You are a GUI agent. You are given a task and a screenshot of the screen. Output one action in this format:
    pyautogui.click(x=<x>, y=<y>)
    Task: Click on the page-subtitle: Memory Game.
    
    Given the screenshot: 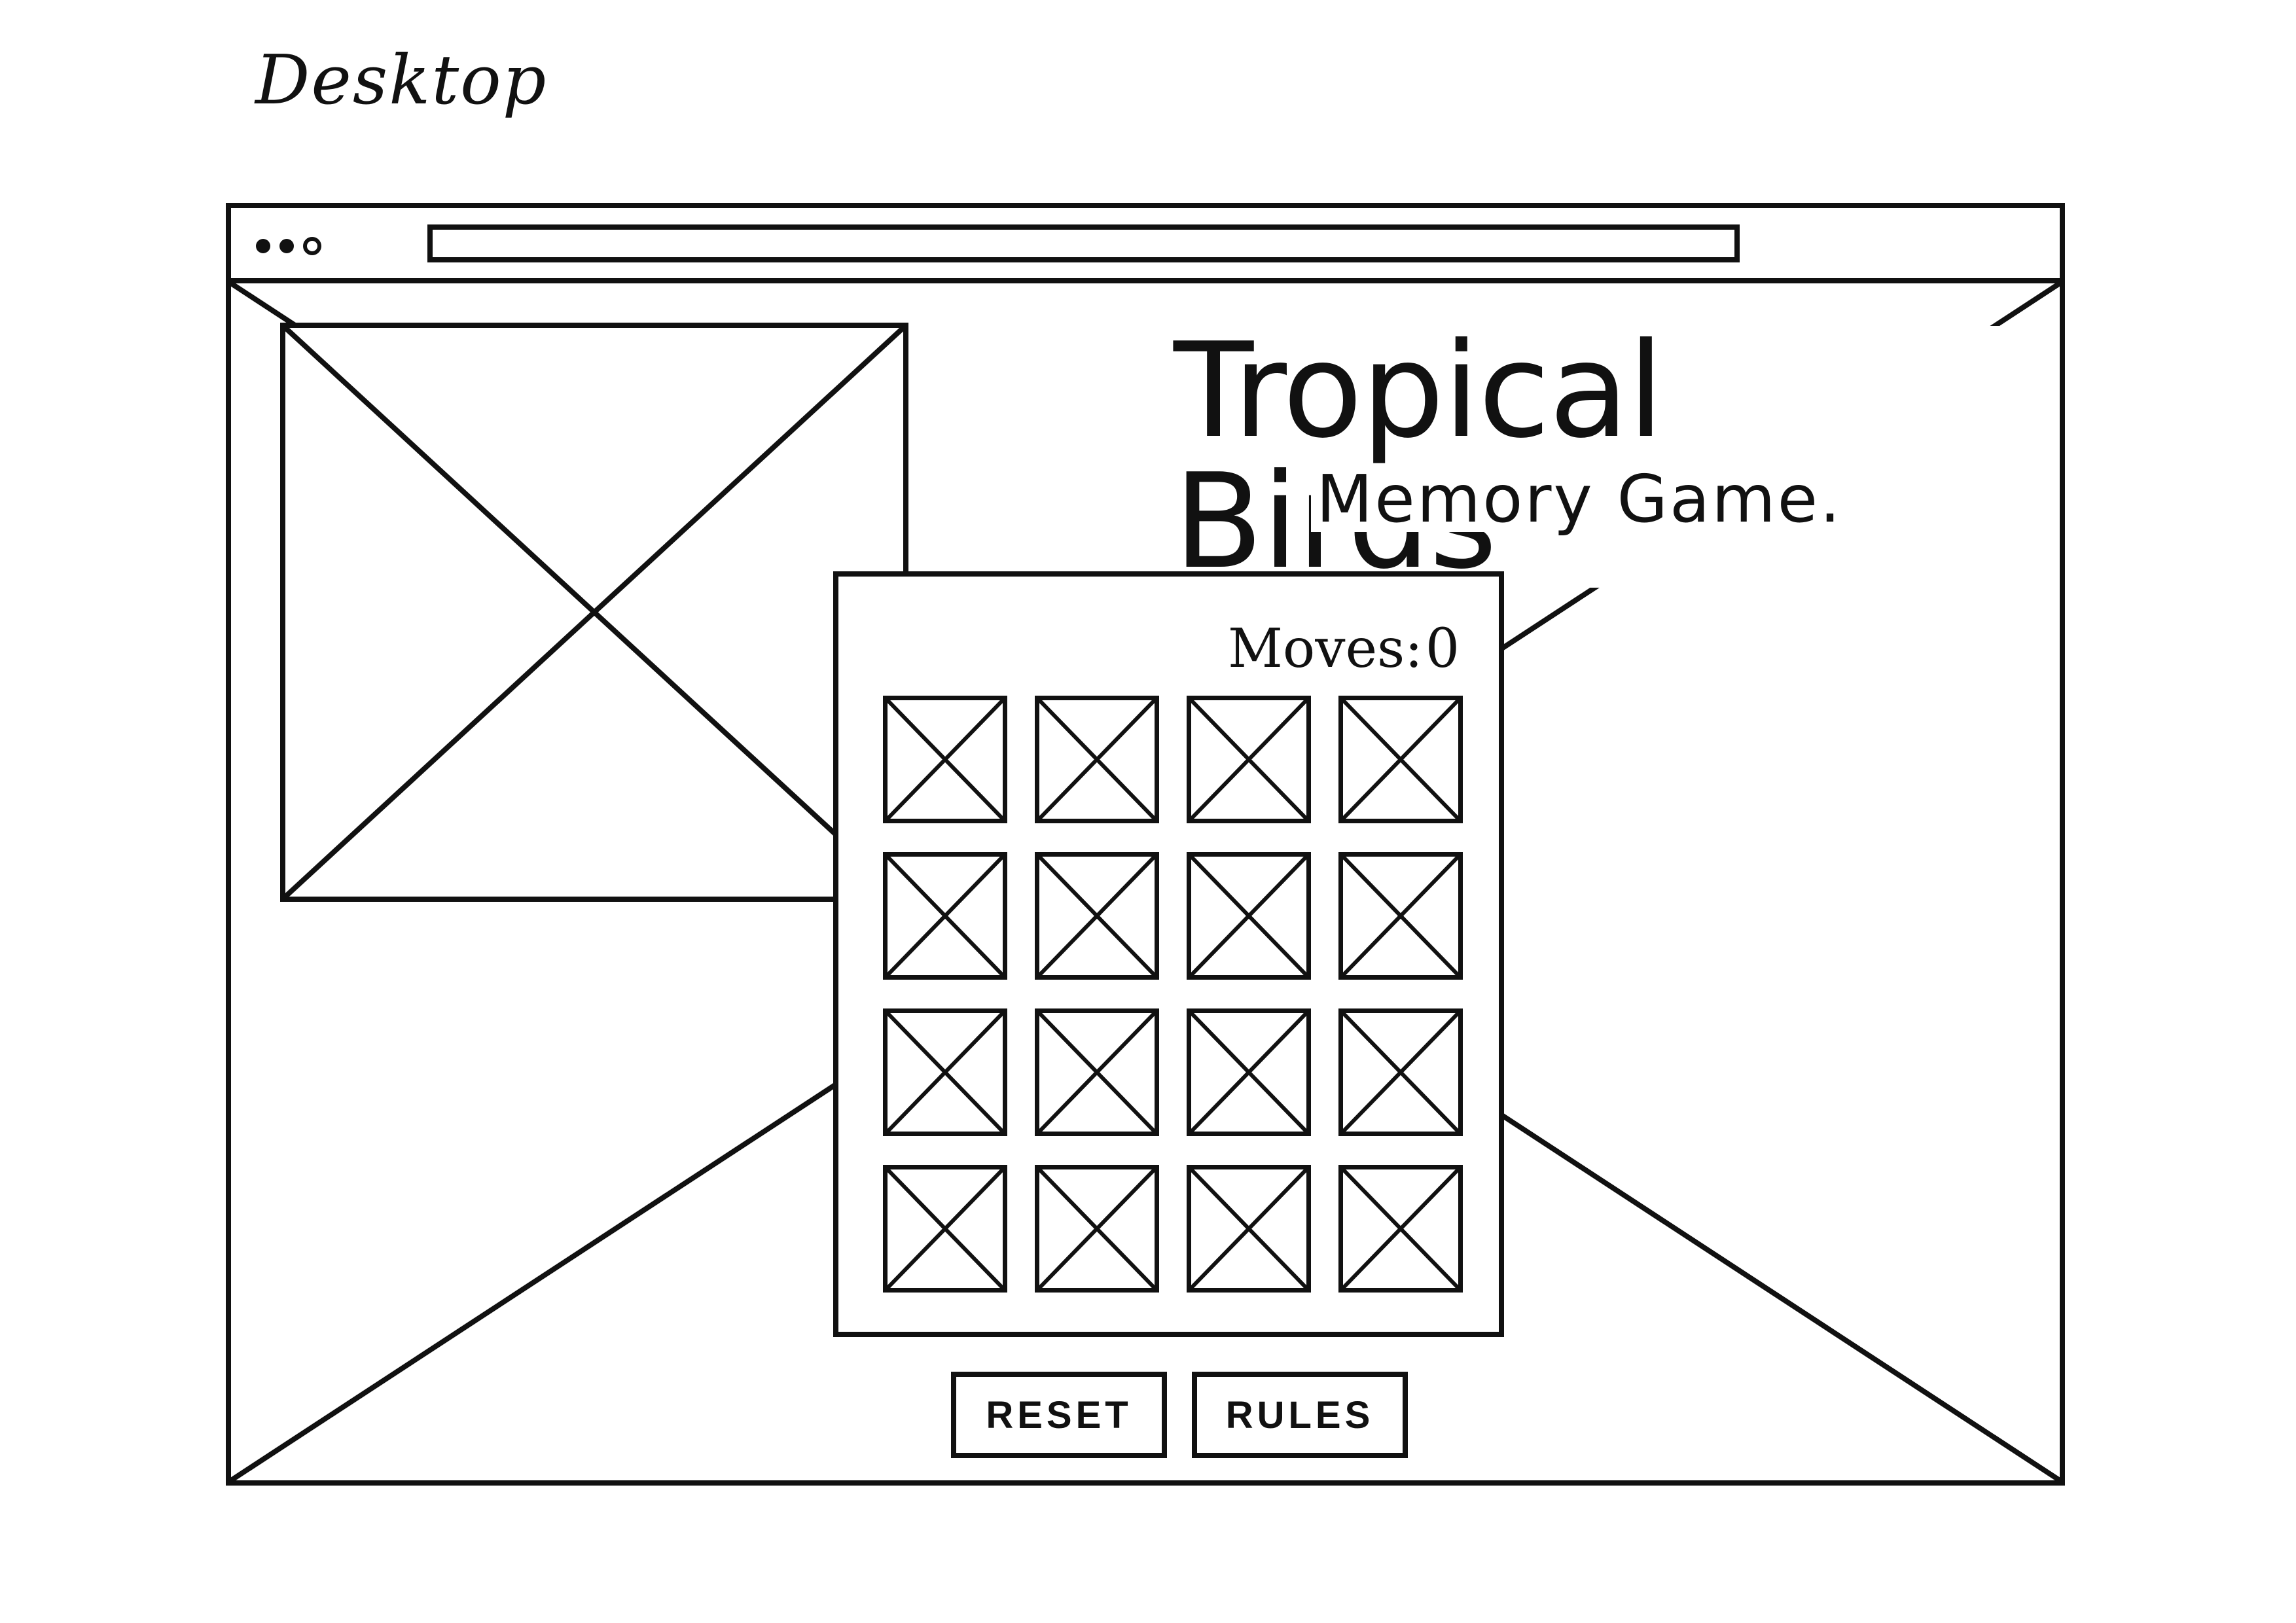 What is the action you would take?
    pyautogui.click(x=1579, y=500)
    